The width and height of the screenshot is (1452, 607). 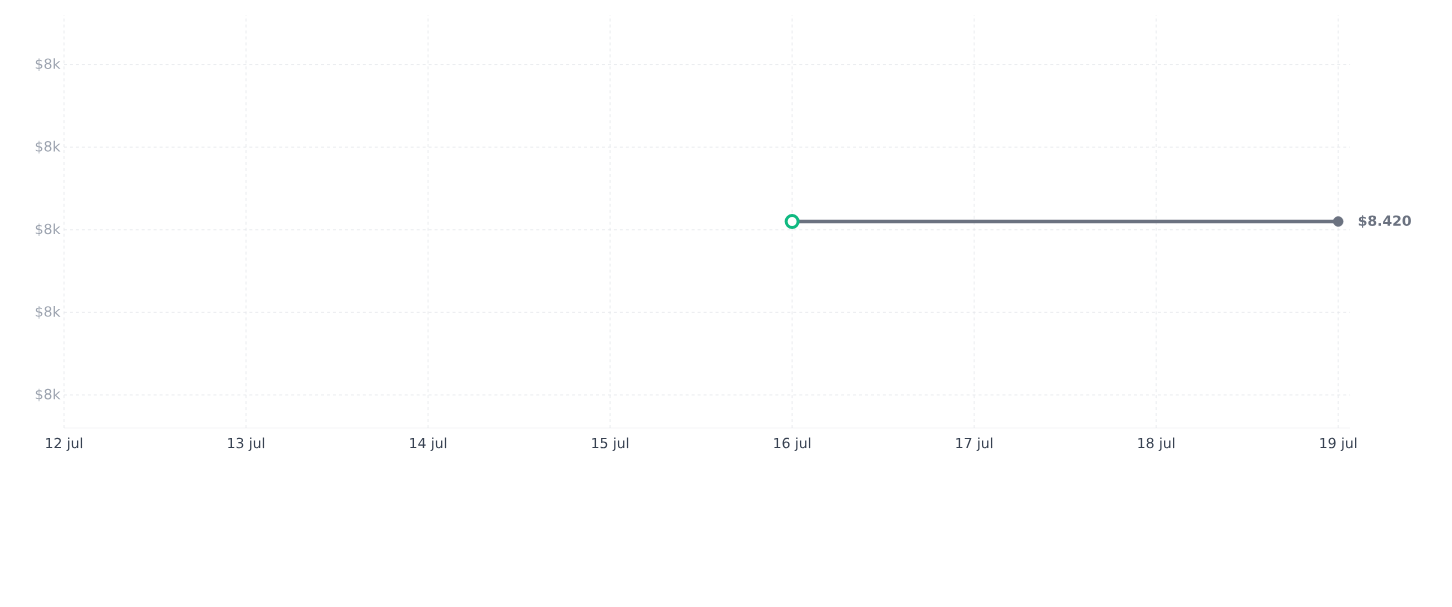 What do you see at coordinates (610, 444) in the screenshot?
I see `x-tick-label: 15 jul` at bounding box center [610, 444].